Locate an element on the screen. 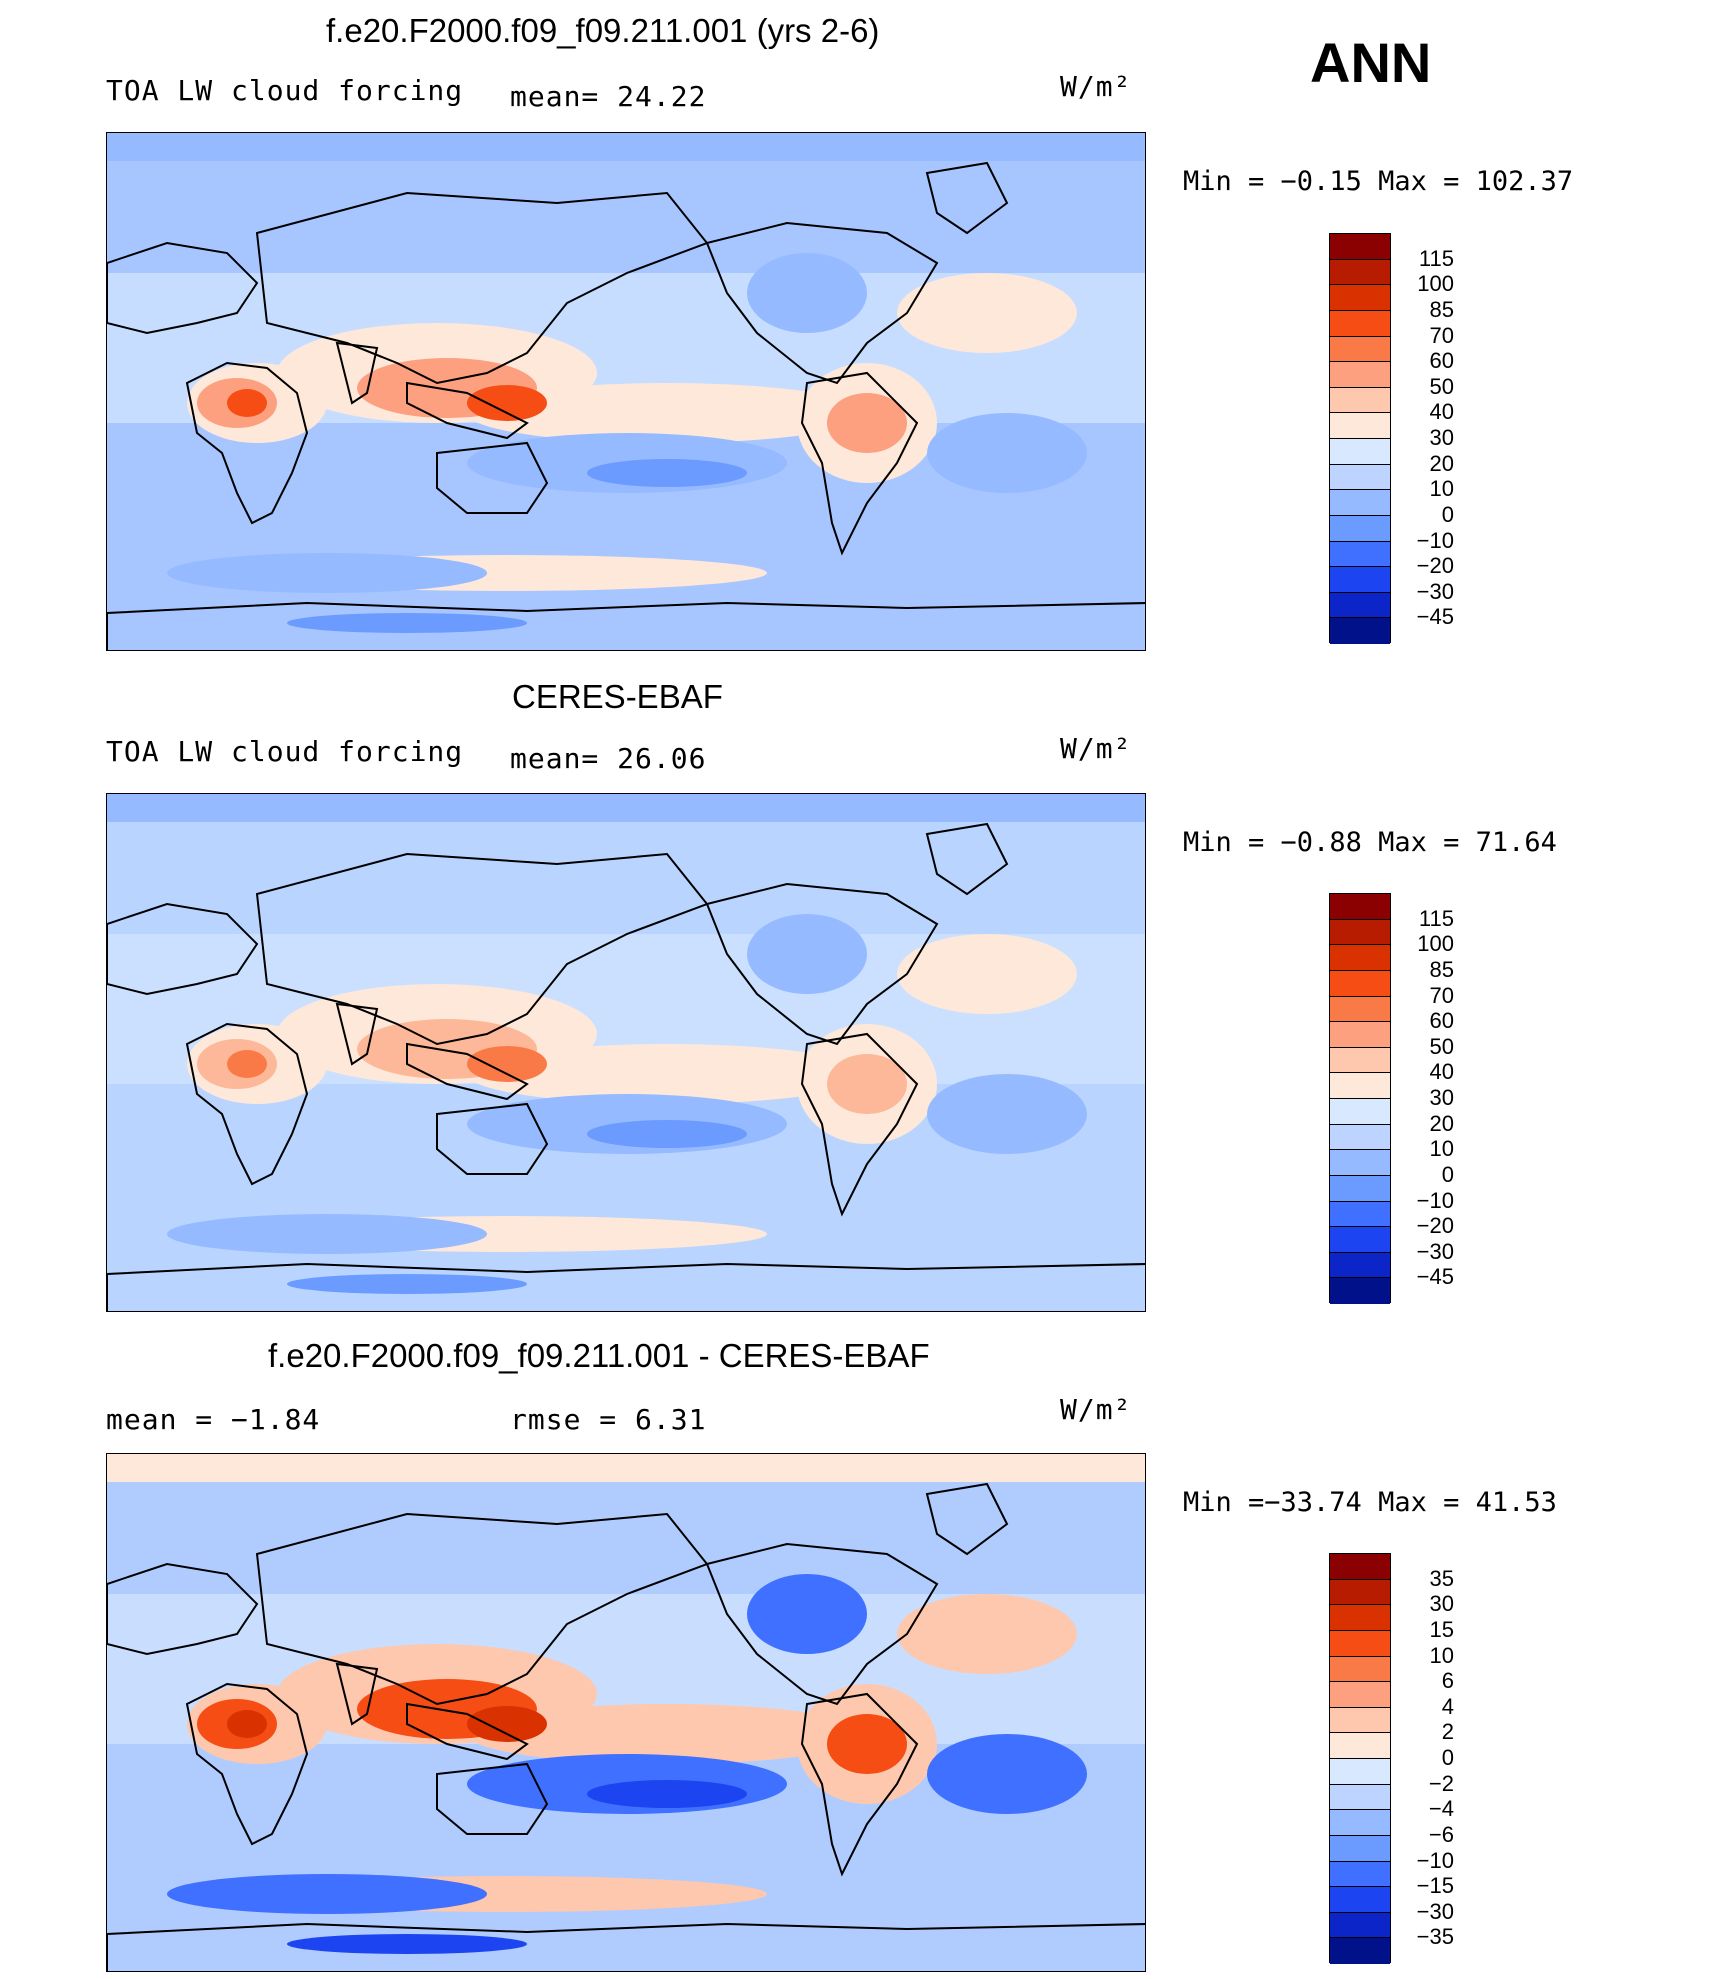 The width and height of the screenshot is (1710, 1979). panel-1-units: W/m² is located at coordinates (1096, 86).